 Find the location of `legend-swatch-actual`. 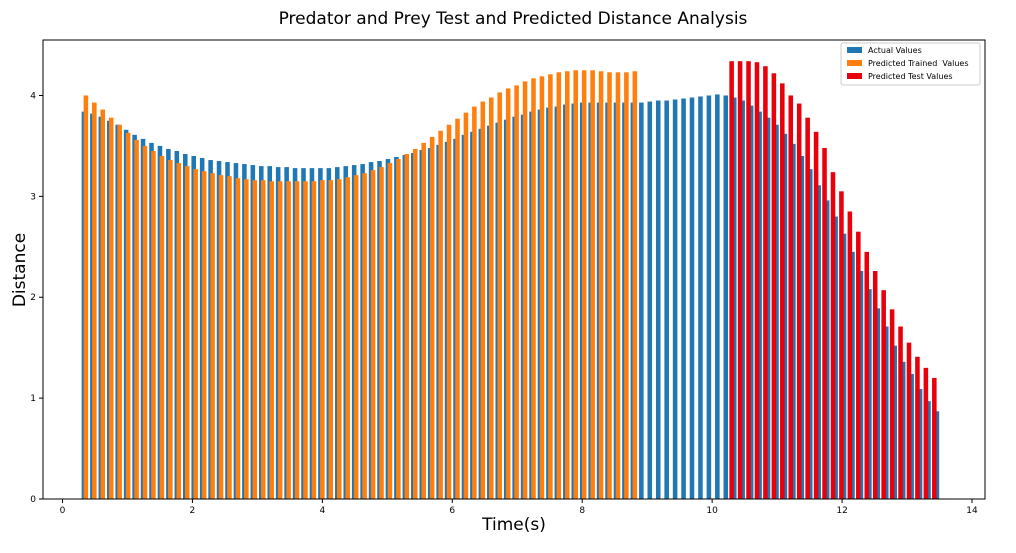

legend-swatch-actual is located at coordinates (854, 50).